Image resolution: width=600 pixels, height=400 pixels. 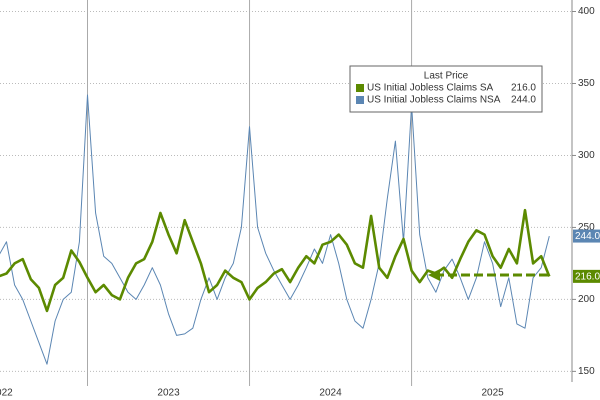 What do you see at coordinates (492, 393) in the screenshot?
I see `x-tick-label: 2025` at bounding box center [492, 393].